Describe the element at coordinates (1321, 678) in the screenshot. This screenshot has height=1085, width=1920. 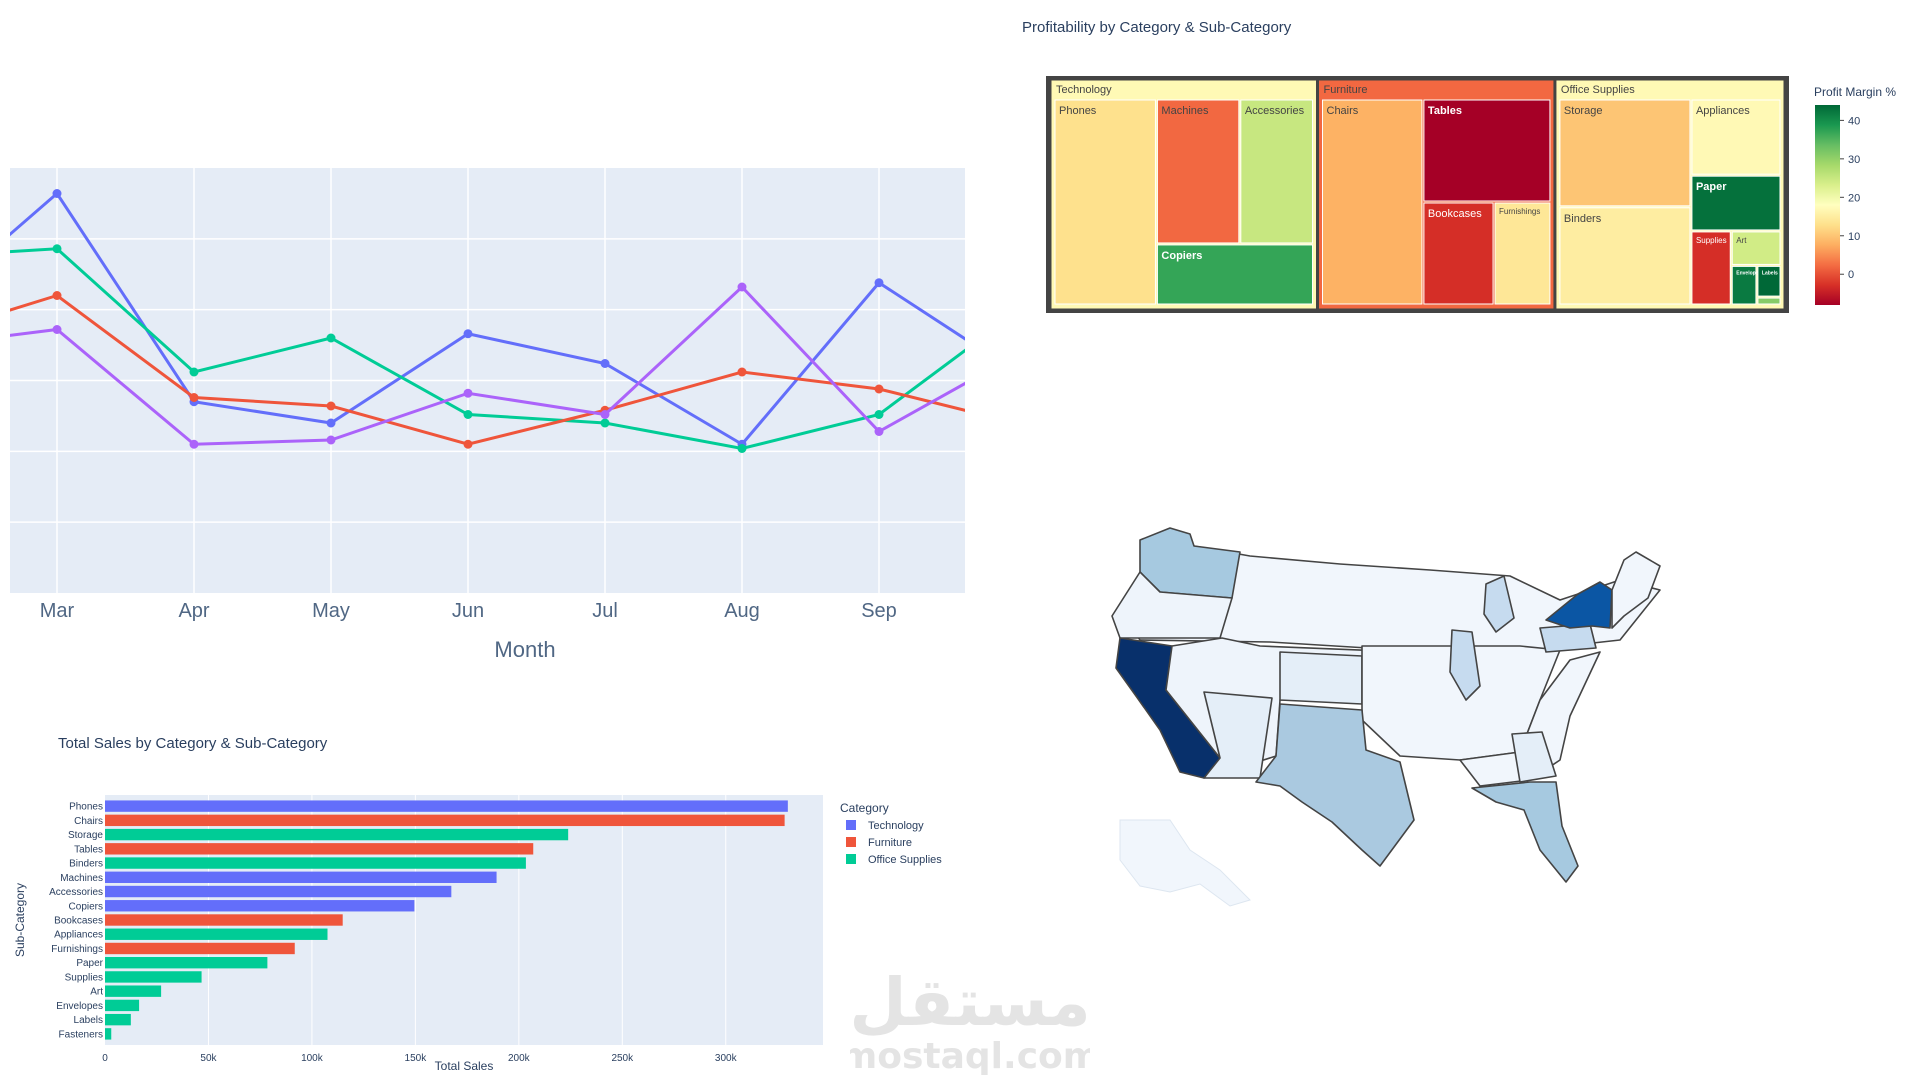
I see `map-region-colorado` at that location.